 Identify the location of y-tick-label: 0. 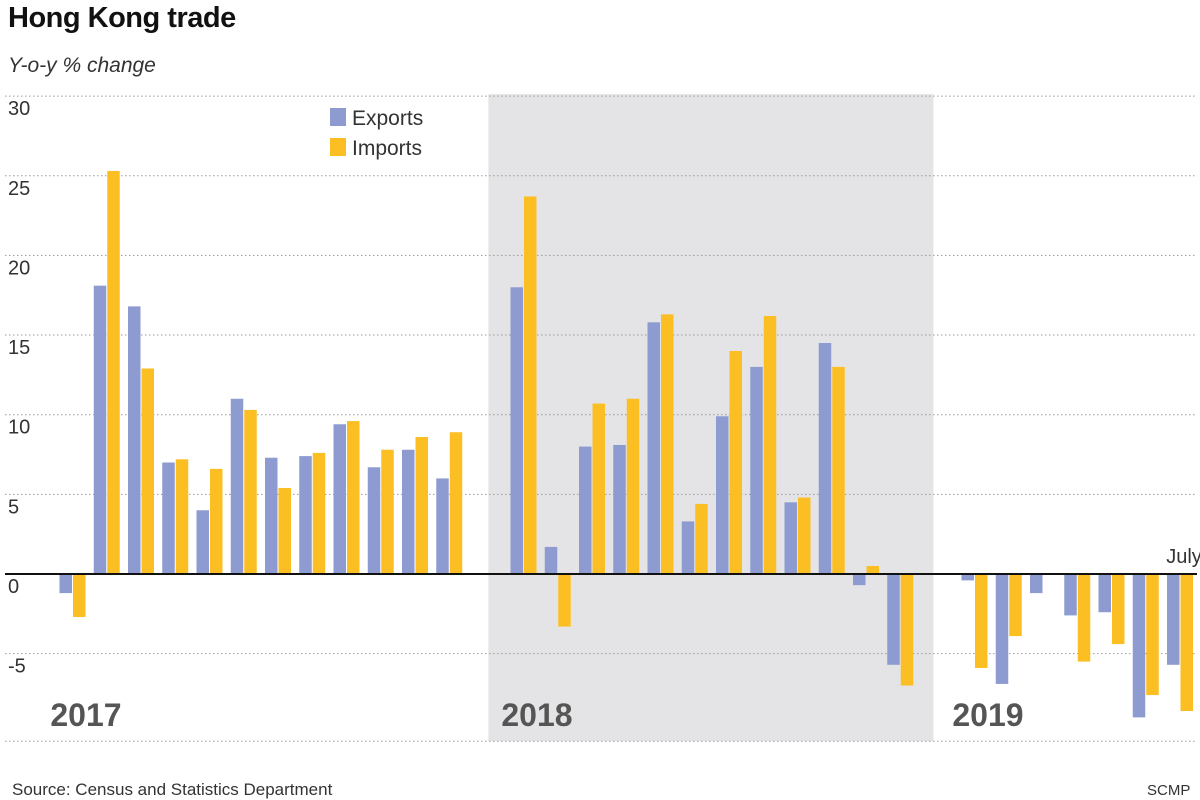
(13, 587).